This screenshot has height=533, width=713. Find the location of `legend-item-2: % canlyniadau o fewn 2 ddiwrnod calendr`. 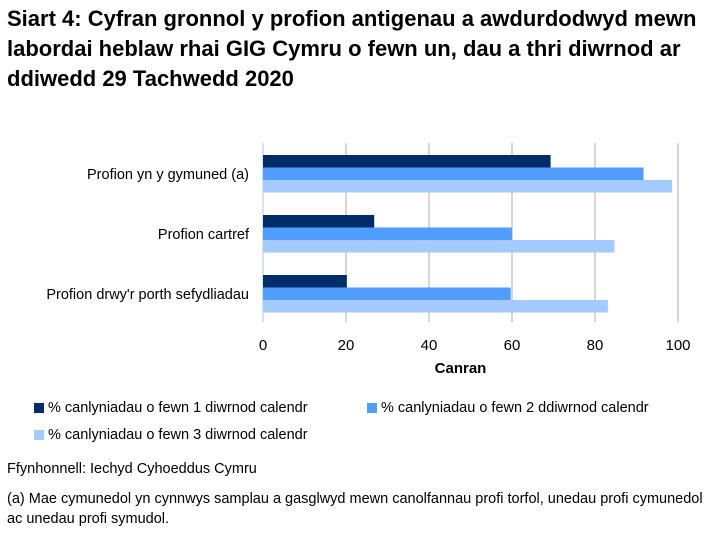

legend-item-2: % canlyniadau o fewn 2 ddiwrnod calendr is located at coordinates (508, 408).